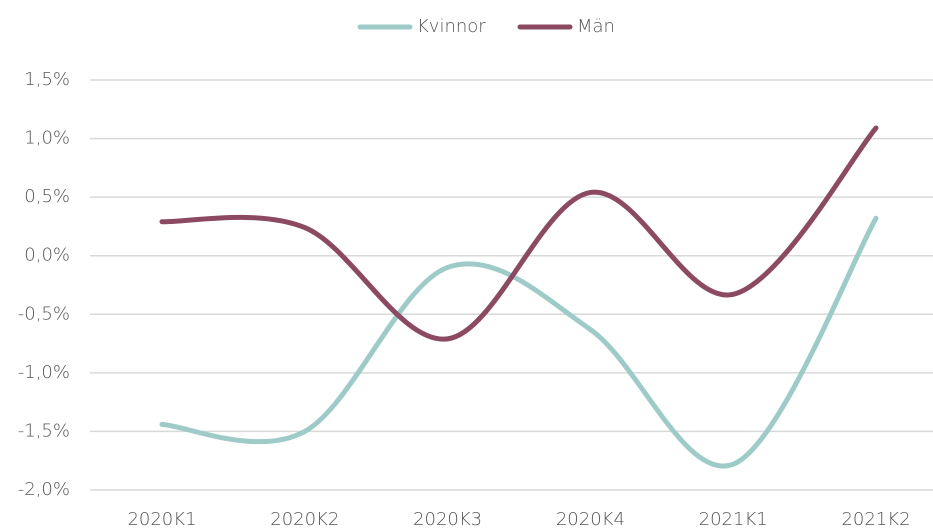  Describe the element at coordinates (44, 489) in the screenshot. I see `y-tick-label: -2,0%` at that location.